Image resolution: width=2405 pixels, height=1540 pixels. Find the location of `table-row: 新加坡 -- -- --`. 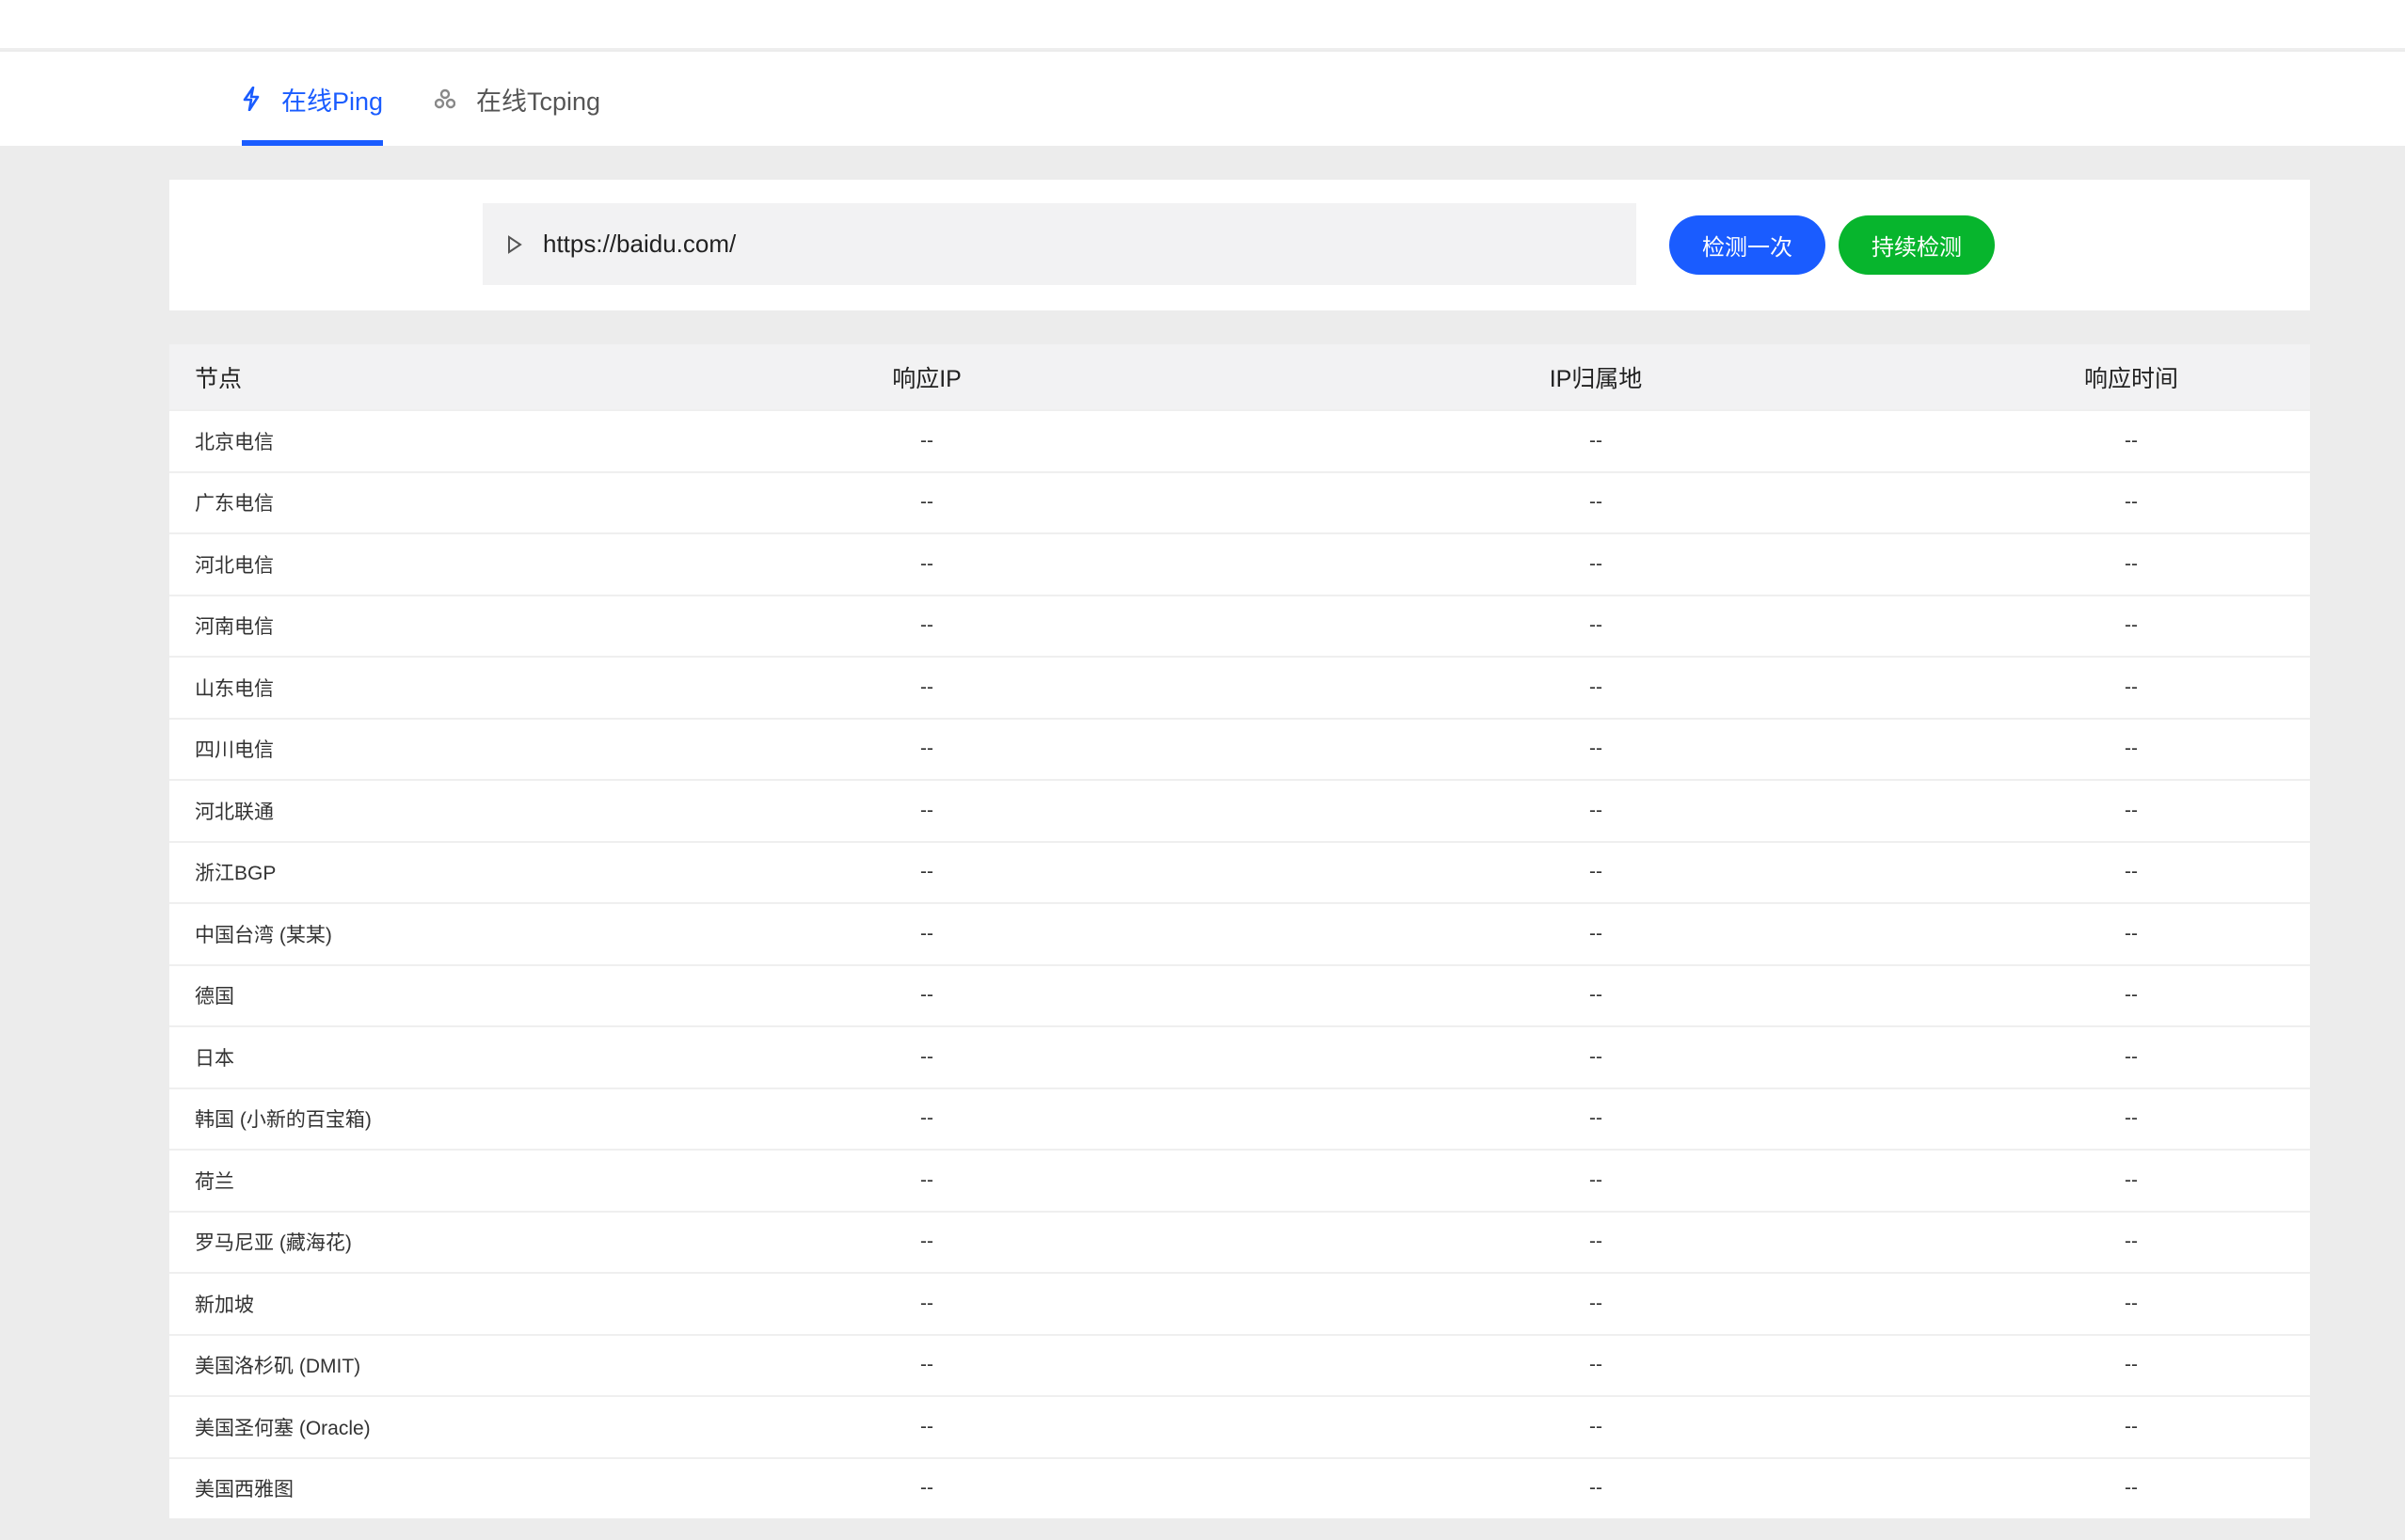

table-row: 新加坡 -- -- -- is located at coordinates (1239, 1303).